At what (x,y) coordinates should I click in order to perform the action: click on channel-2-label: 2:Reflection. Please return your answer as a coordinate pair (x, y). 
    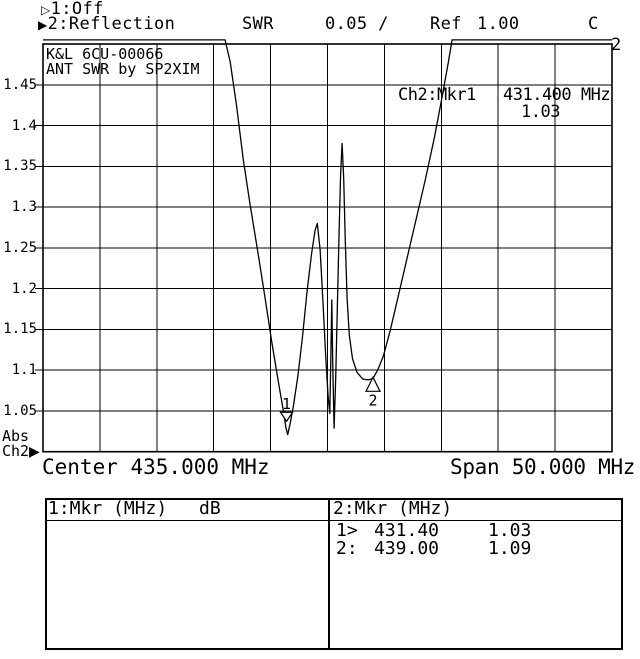
    Looking at the image, I should click on (111, 24).